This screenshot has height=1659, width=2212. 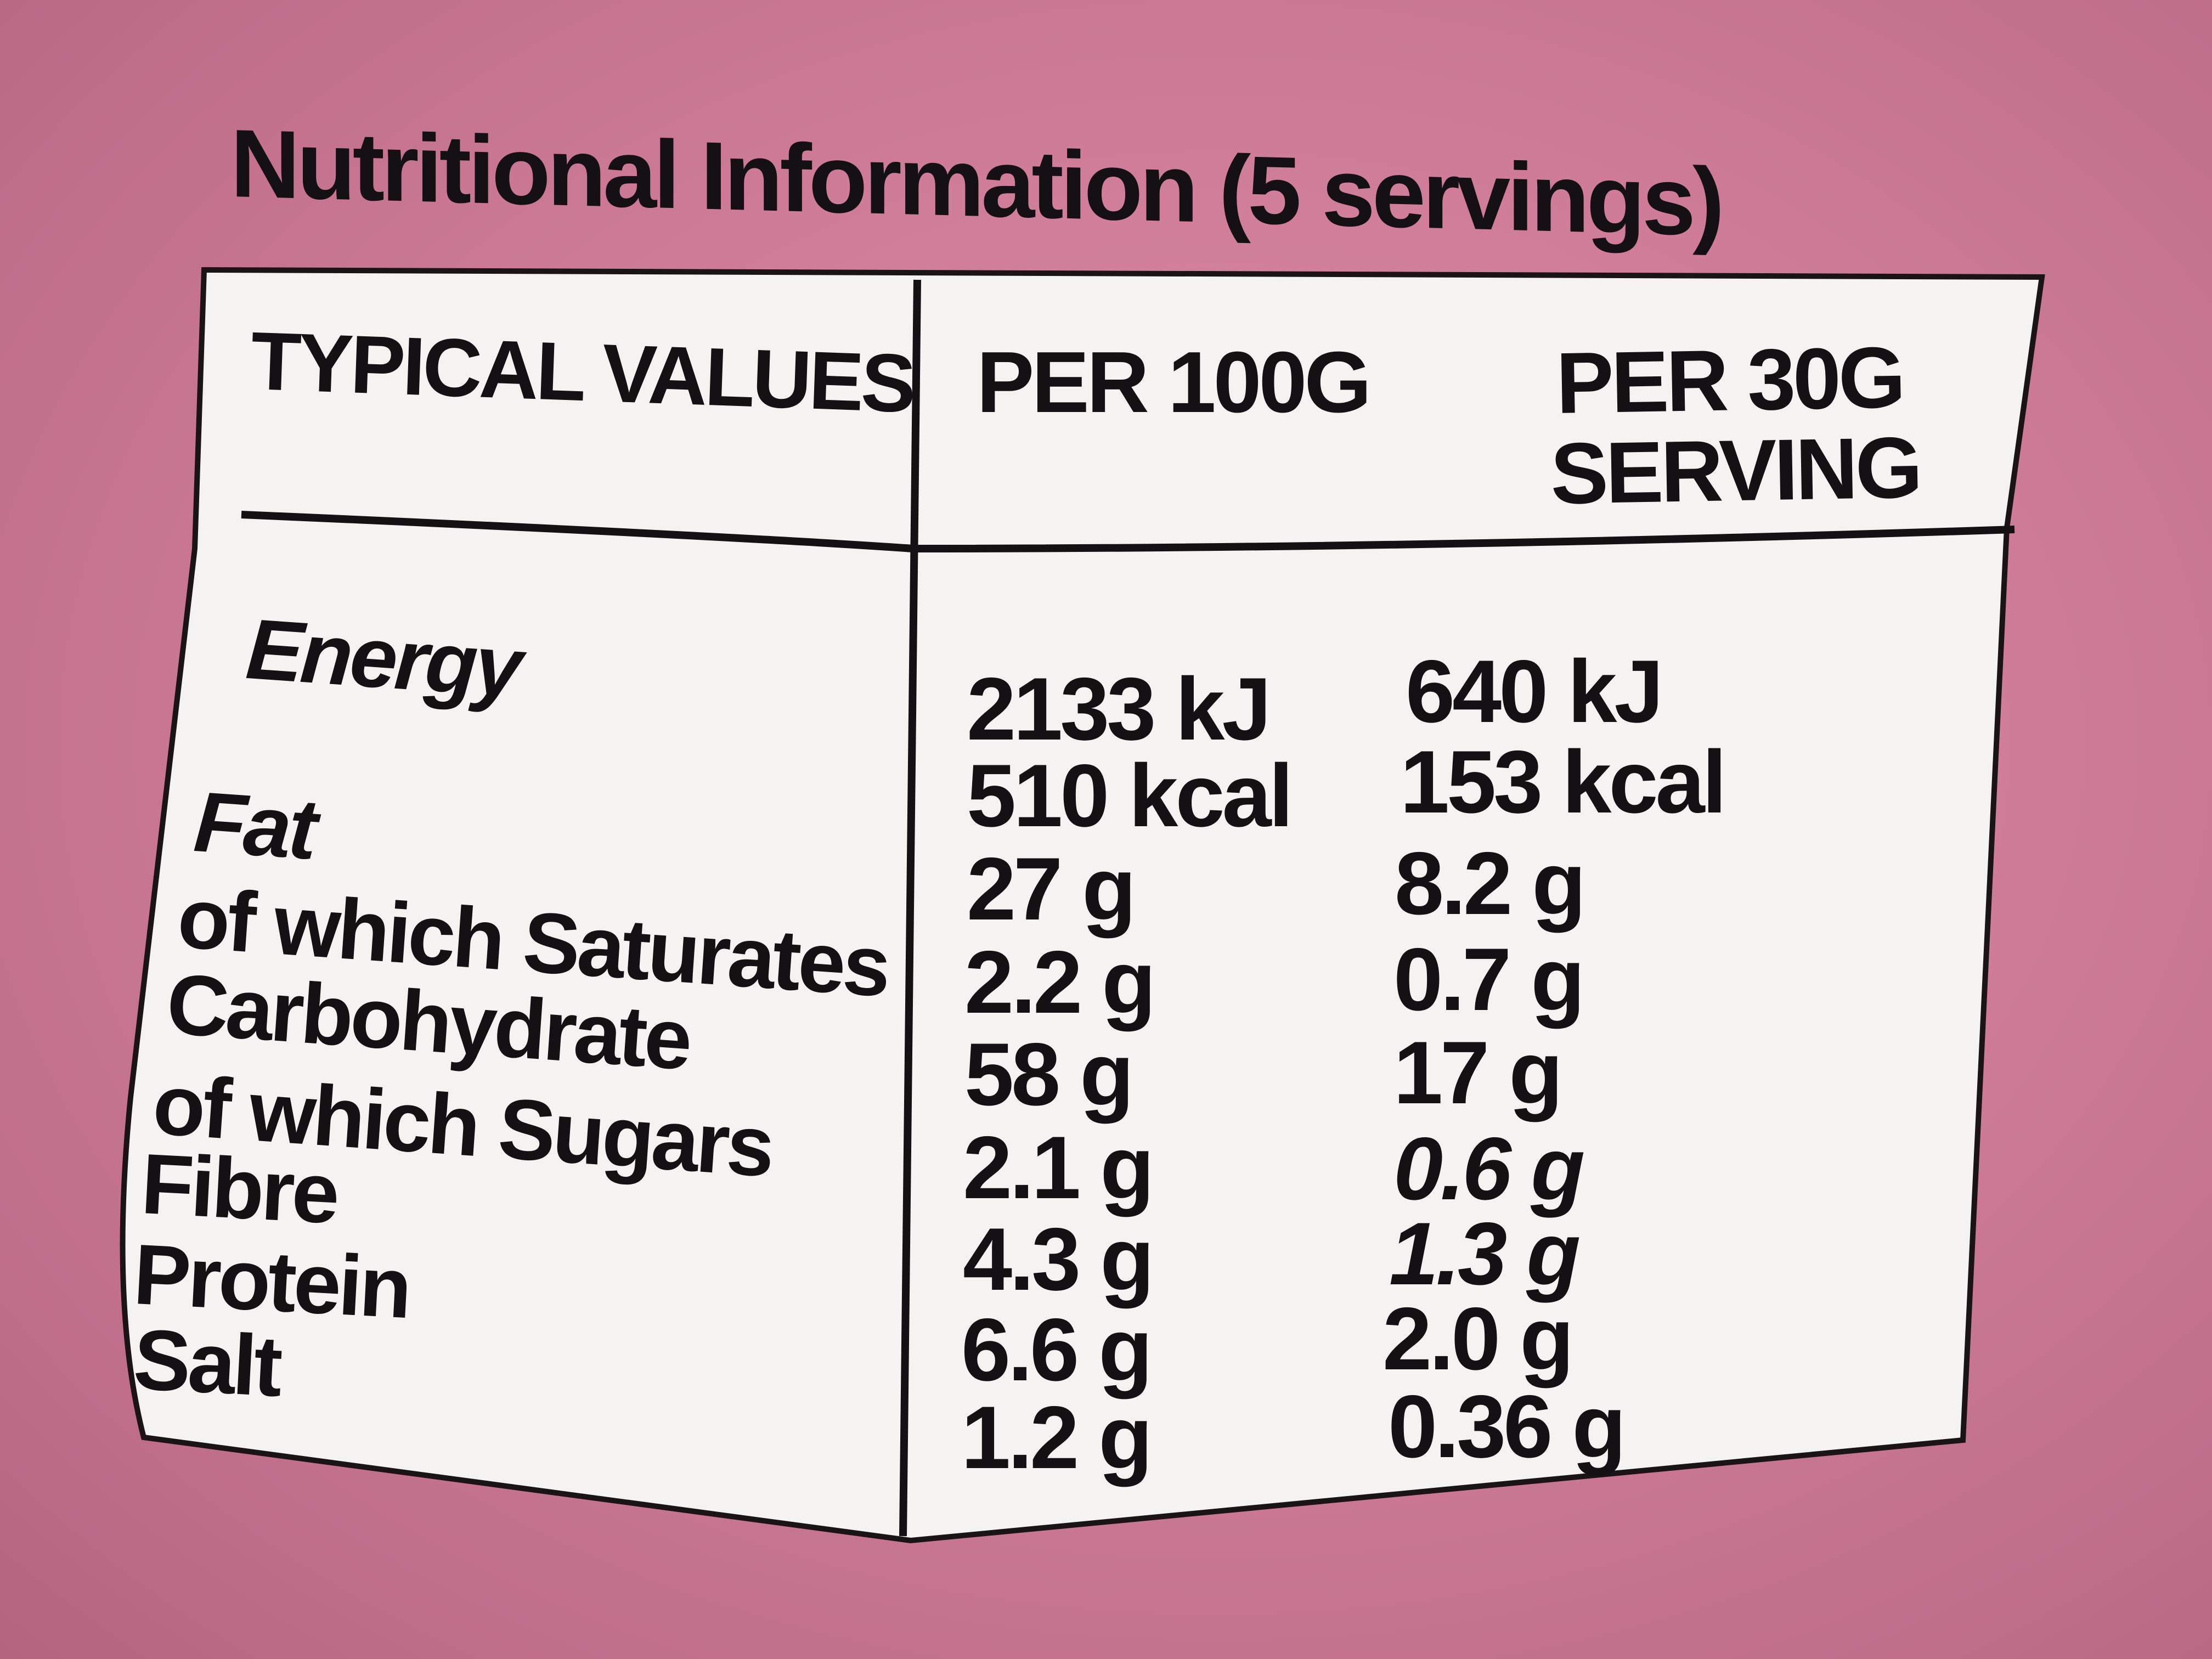 I want to click on value-per30-sugars: 0.6 g, so click(x=1489, y=1169).